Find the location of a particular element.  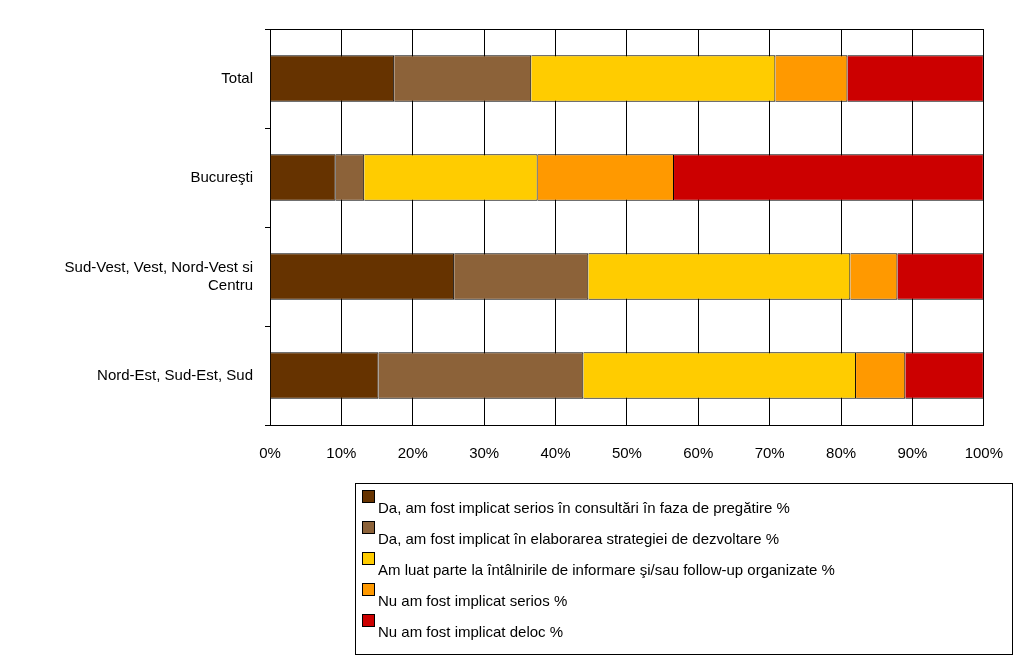

y-tick-label: Bucureşti is located at coordinates (221, 176).